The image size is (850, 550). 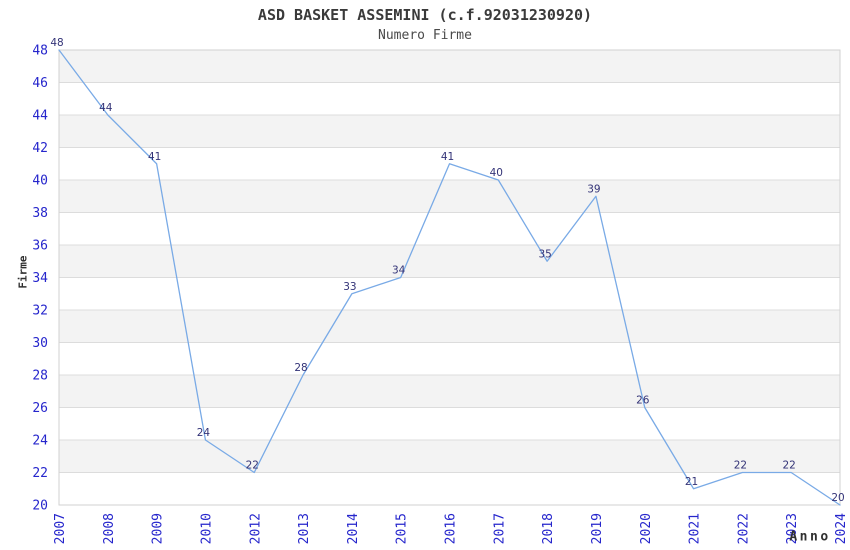 I want to click on x-tick-label: 2021, so click(x=695, y=528).